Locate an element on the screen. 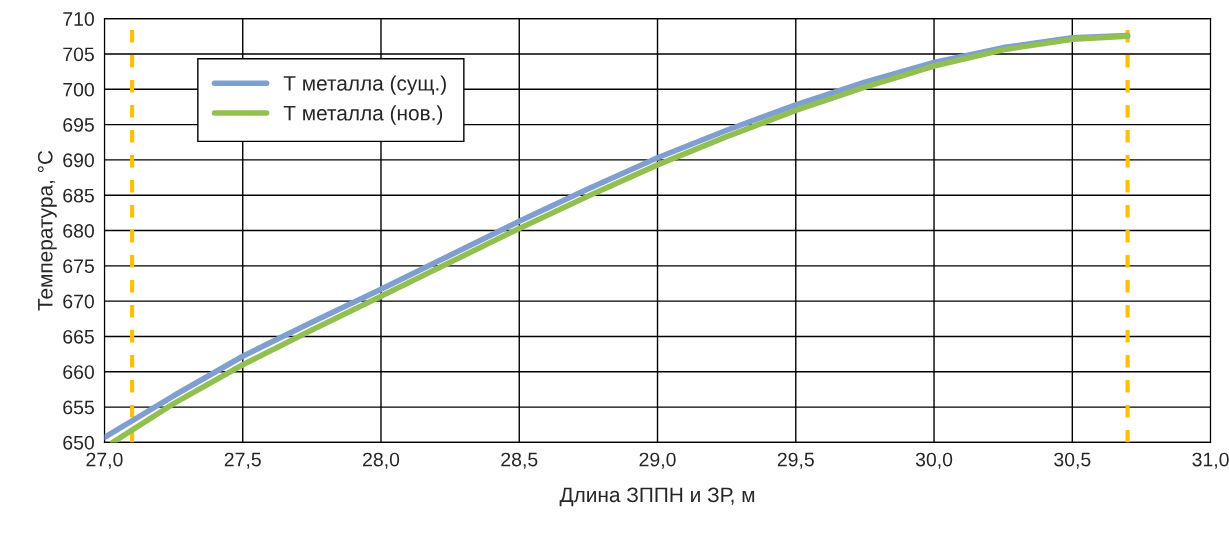 Image resolution: width=1229 pixels, height=533 pixels. x-tick-label: 27,0 is located at coordinates (104, 460).